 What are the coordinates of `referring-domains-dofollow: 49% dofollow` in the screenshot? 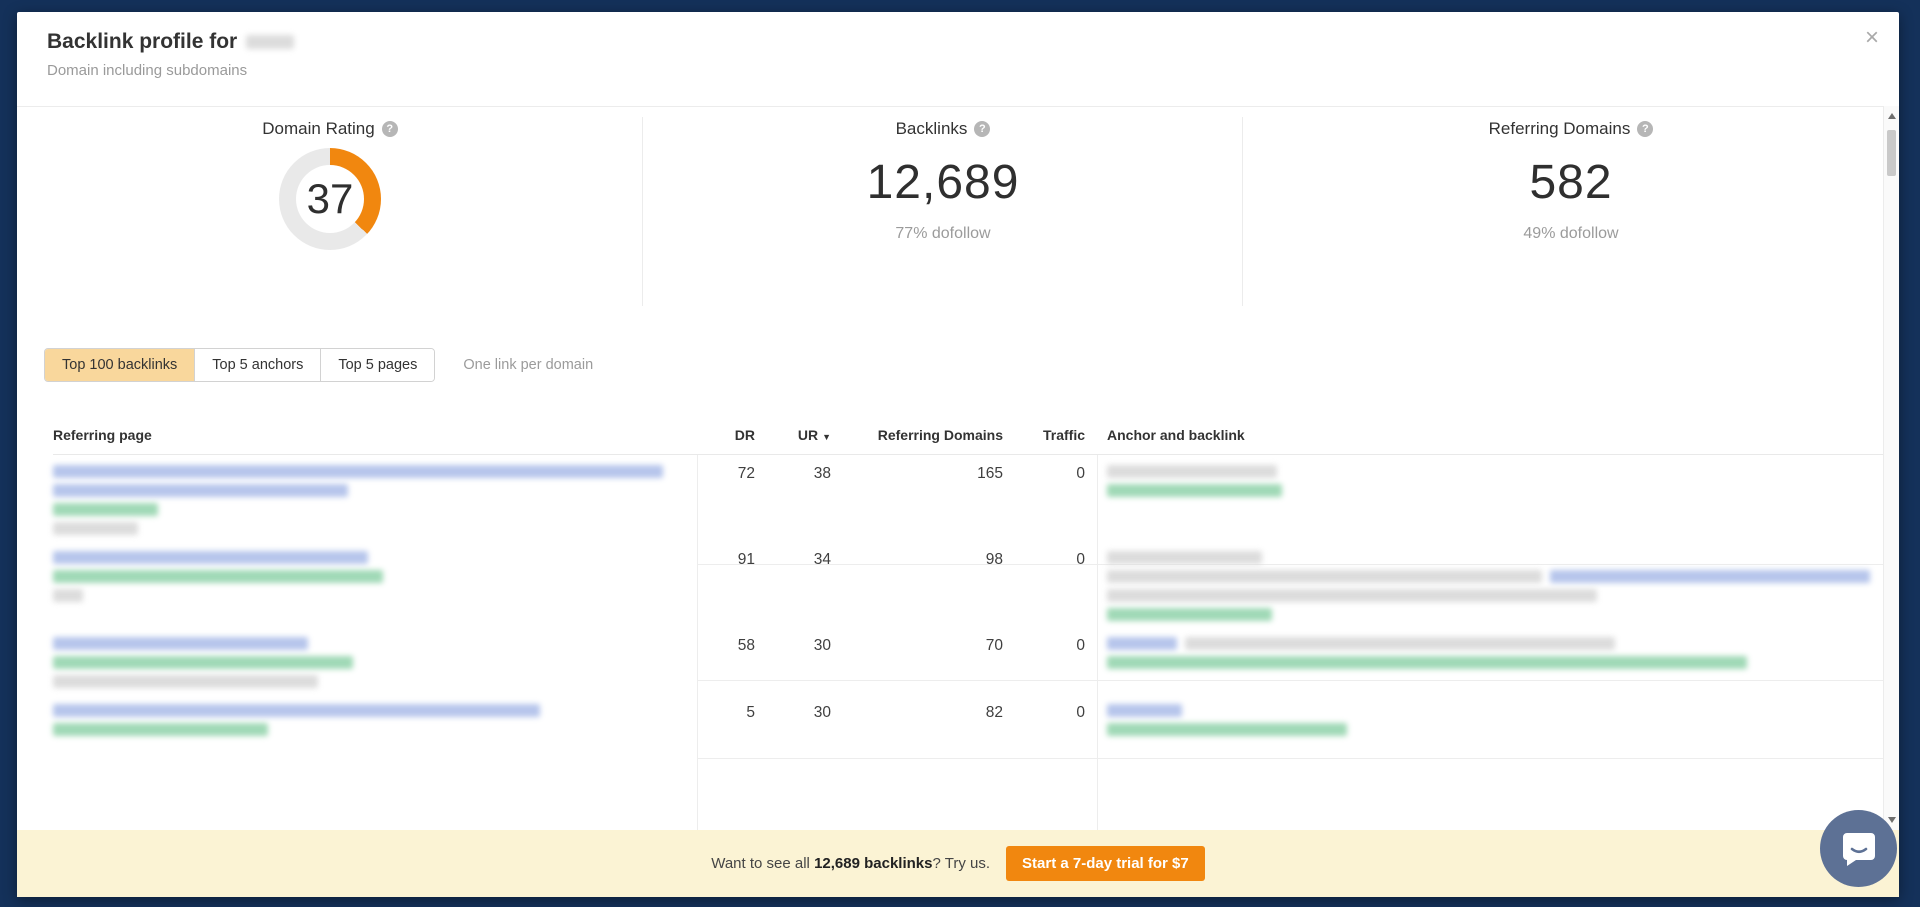 It's located at (1571, 233).